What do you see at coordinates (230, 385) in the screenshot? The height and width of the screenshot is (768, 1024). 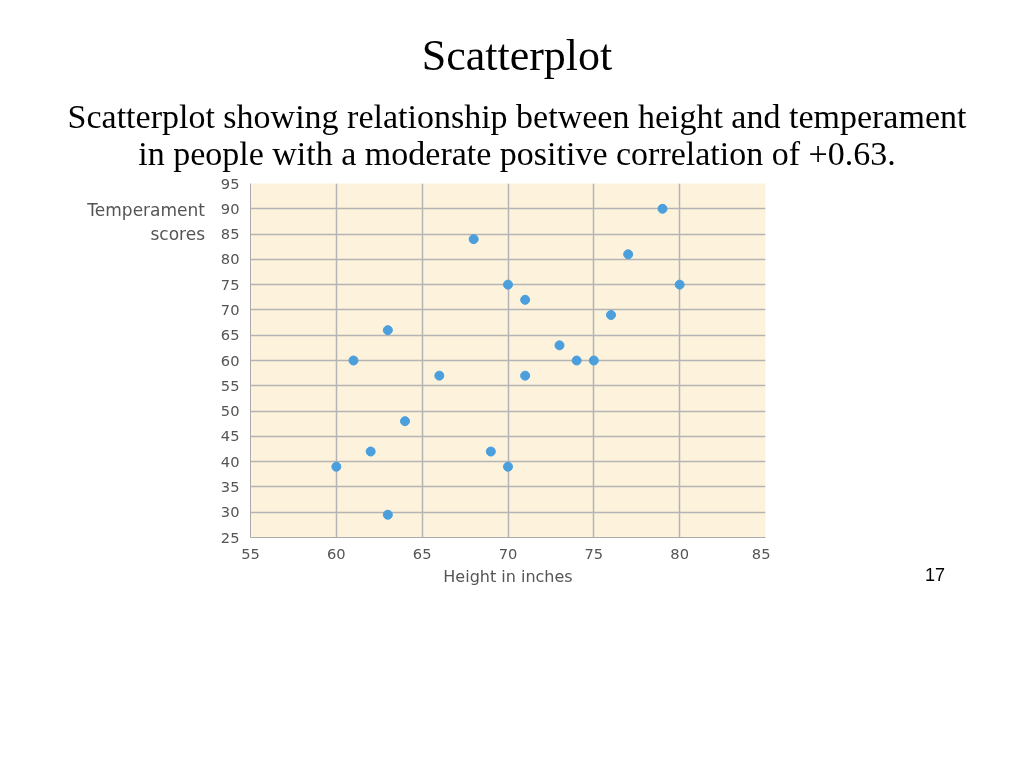 I see `y-tick-label: 55` at bounding box center [230, 385].